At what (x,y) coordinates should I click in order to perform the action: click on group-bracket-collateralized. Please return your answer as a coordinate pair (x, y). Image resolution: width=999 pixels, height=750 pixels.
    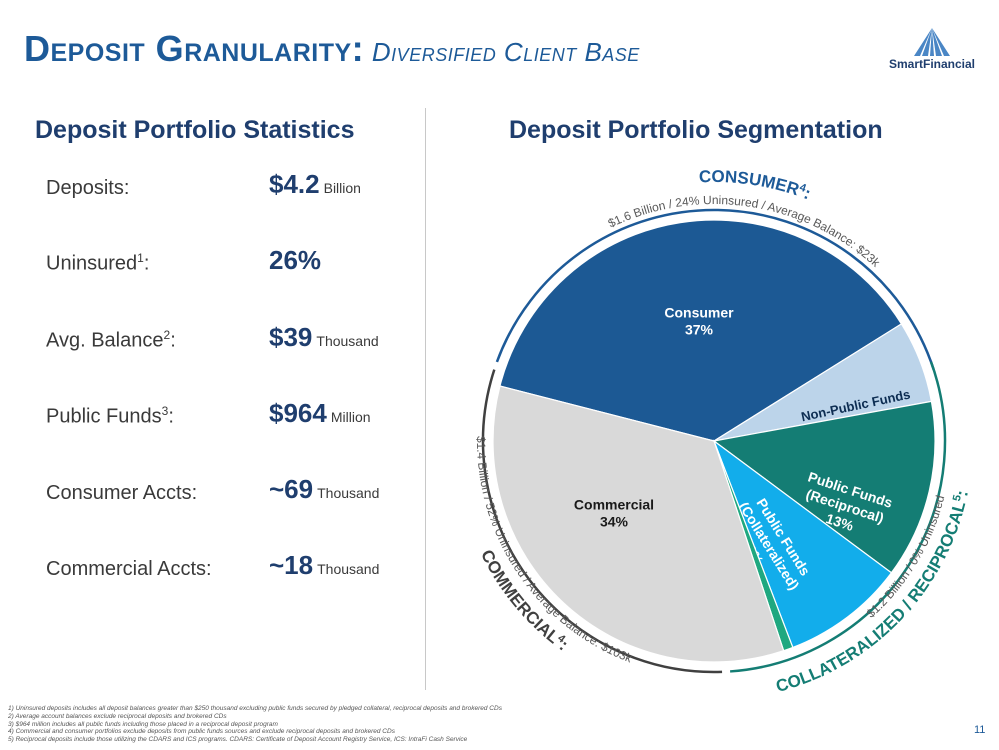
    Looking at the image, I should click on (838, 517).